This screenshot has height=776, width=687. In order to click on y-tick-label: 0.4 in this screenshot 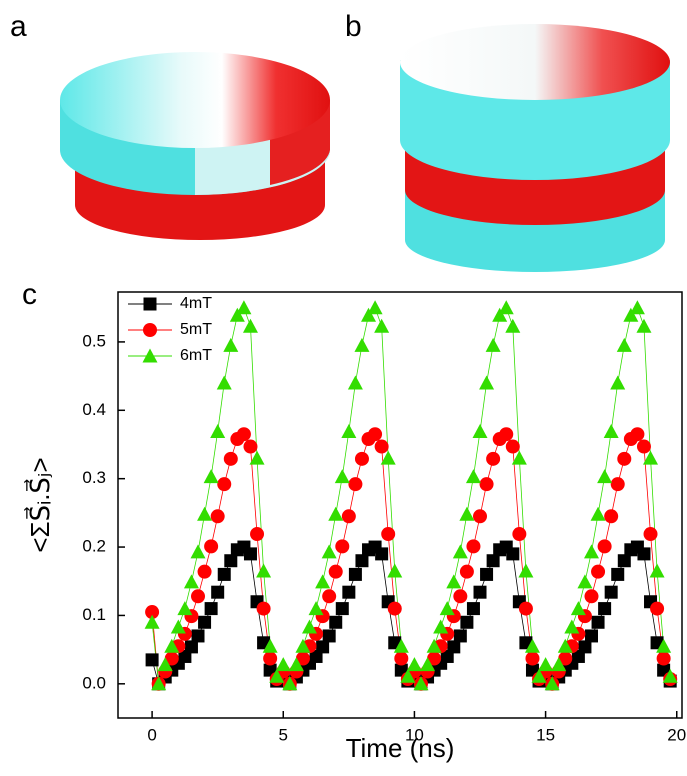, I will do `click(94, 409)`.